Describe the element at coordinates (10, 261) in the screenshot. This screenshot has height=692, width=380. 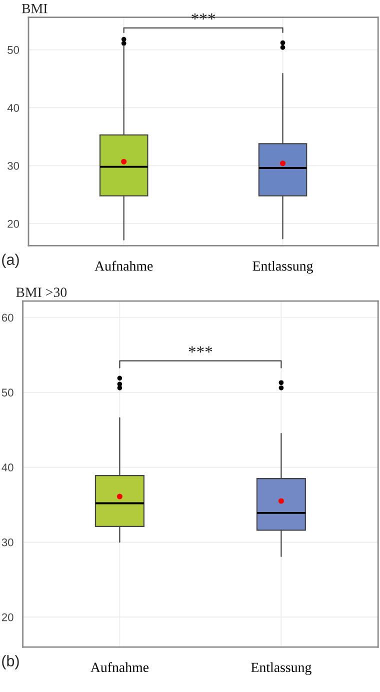
I see `text: (a)` at that location.